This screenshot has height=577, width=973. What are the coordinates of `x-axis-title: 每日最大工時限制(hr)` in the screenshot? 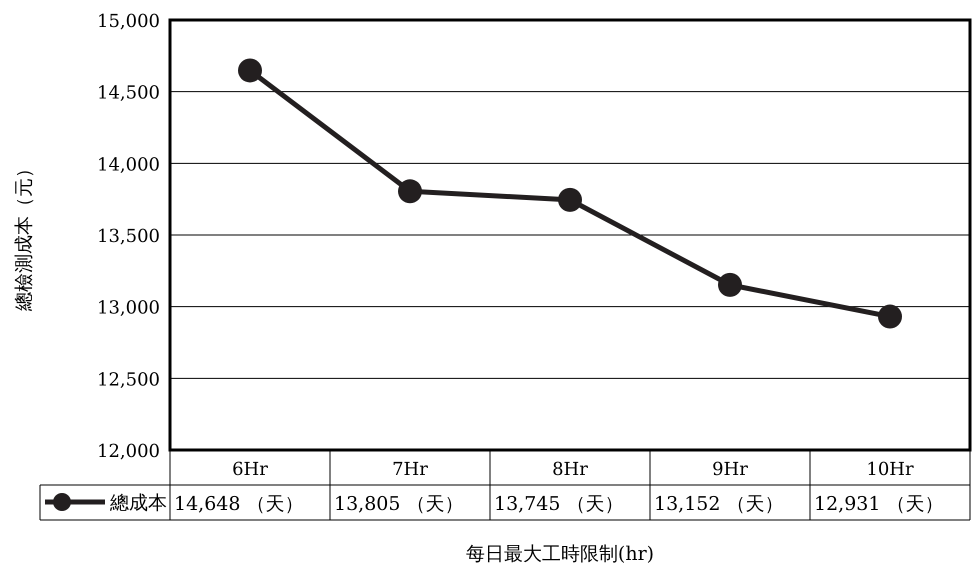 It's located at (560, 554).